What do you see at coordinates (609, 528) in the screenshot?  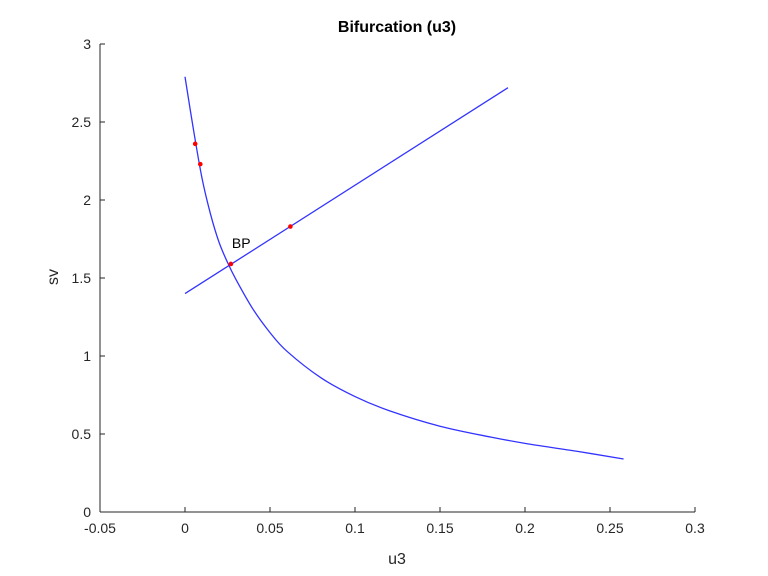 I see `x-tick-label: 0.25` at bounding box center [609, 528].